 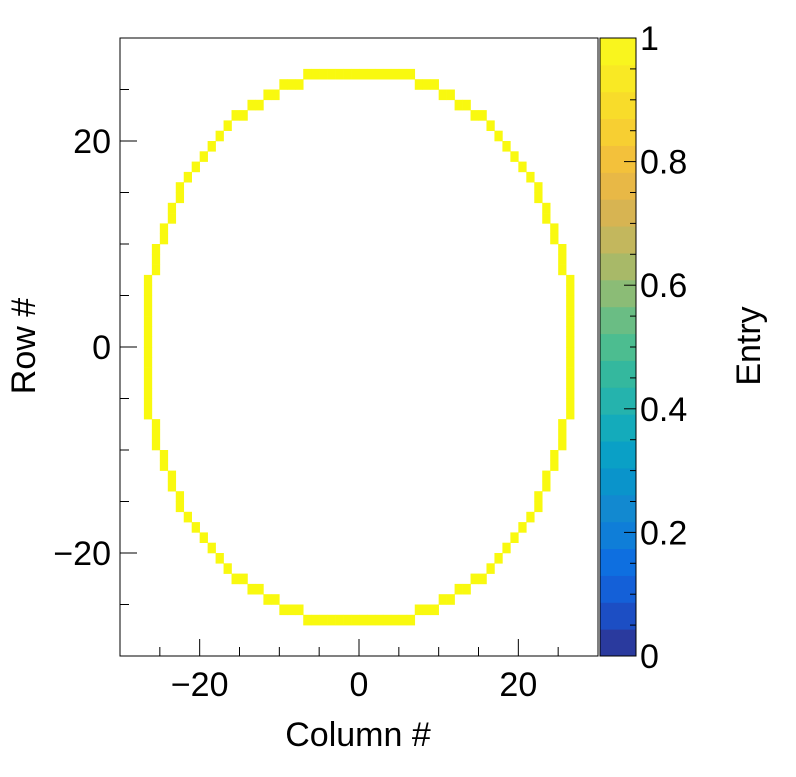 What do you see at coordinates (663, 286) in the screenshot?
I see `colorbar-tick-label: 0.6` at bounding box center [663, 286].